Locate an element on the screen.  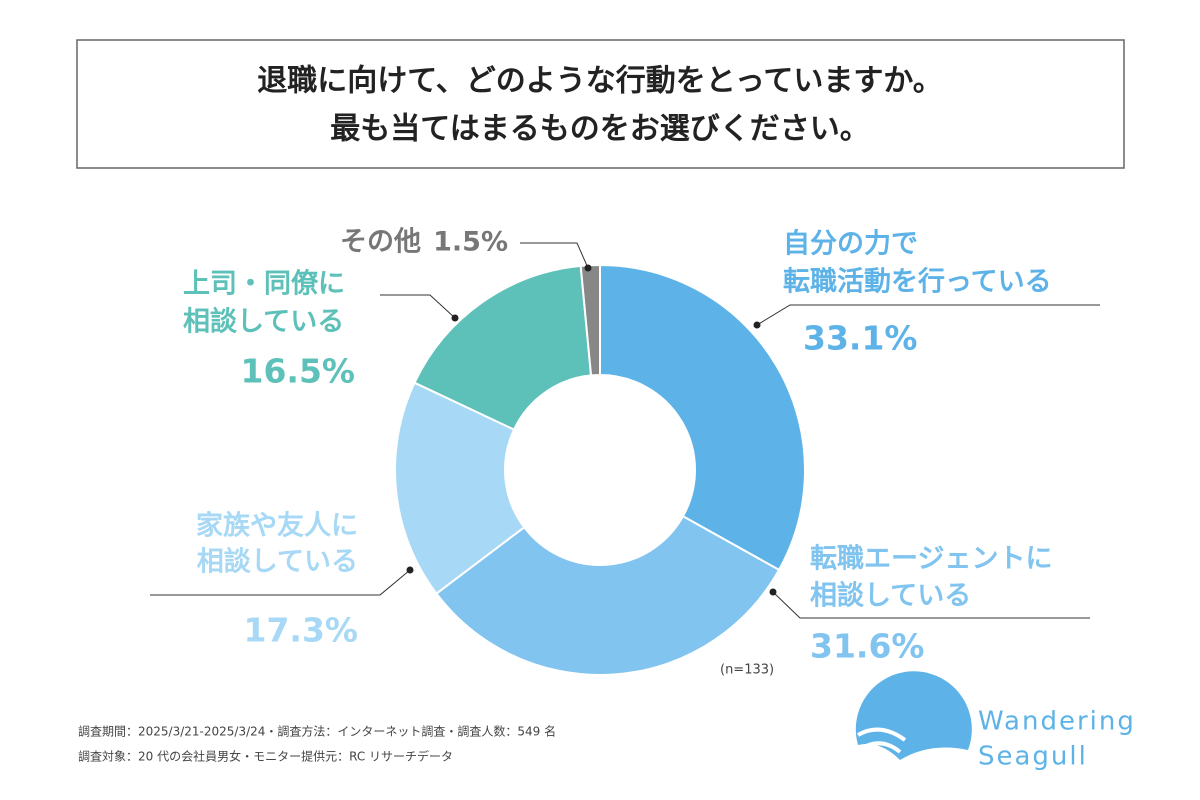
slice-label: 転職エージェントに is located at coordinates (931, 559).